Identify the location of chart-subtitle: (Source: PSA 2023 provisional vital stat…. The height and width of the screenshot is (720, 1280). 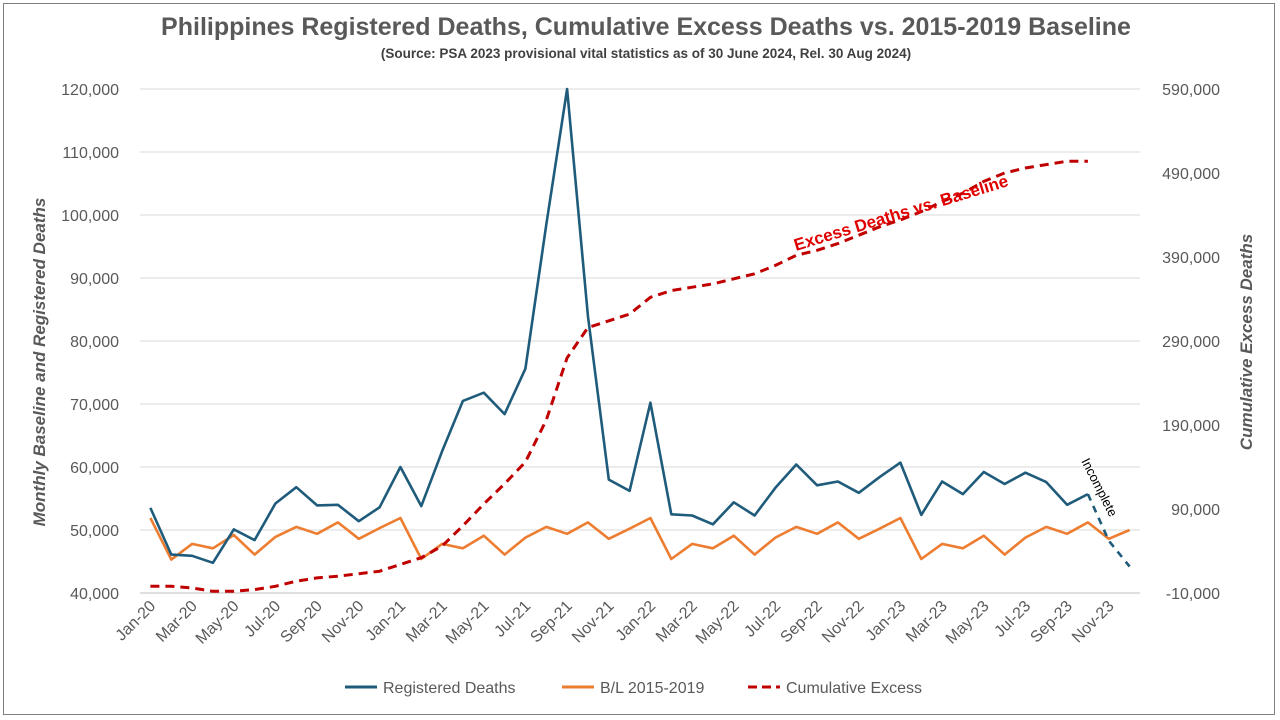
(646, 53).